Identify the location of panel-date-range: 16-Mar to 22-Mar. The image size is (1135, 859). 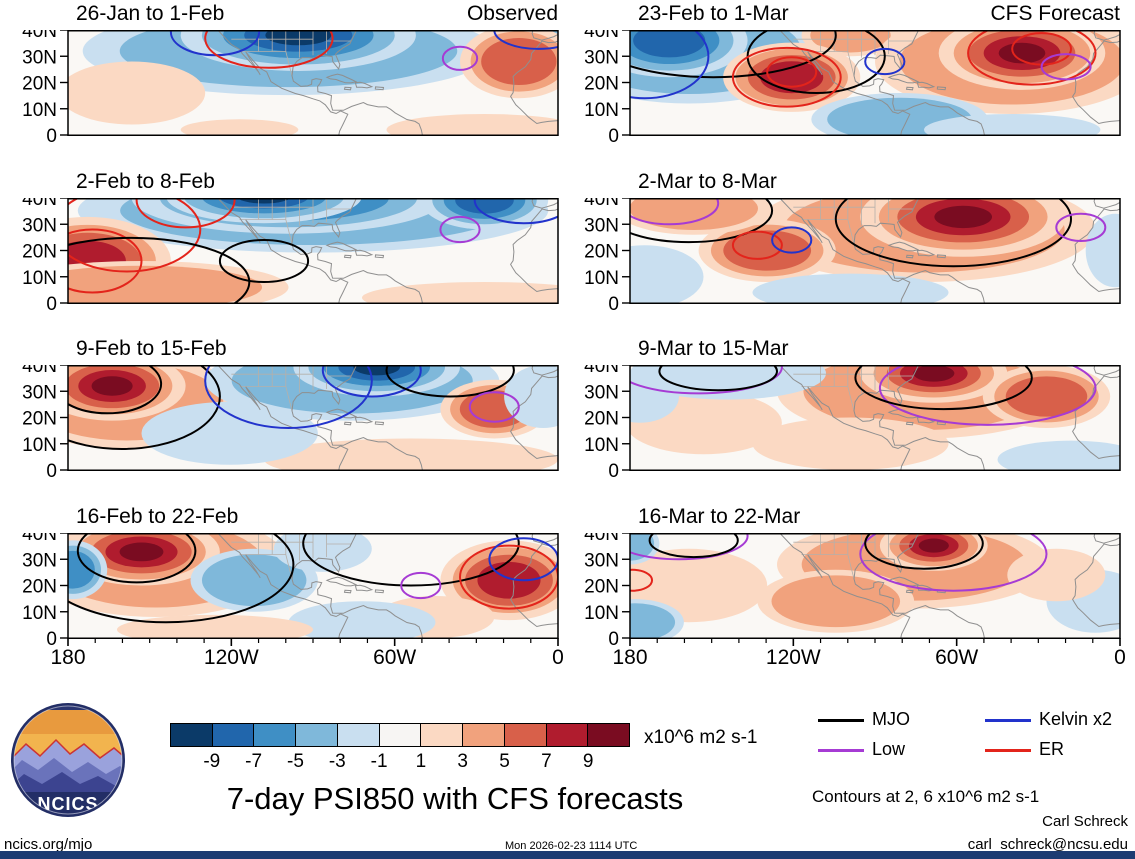
(719, 516).